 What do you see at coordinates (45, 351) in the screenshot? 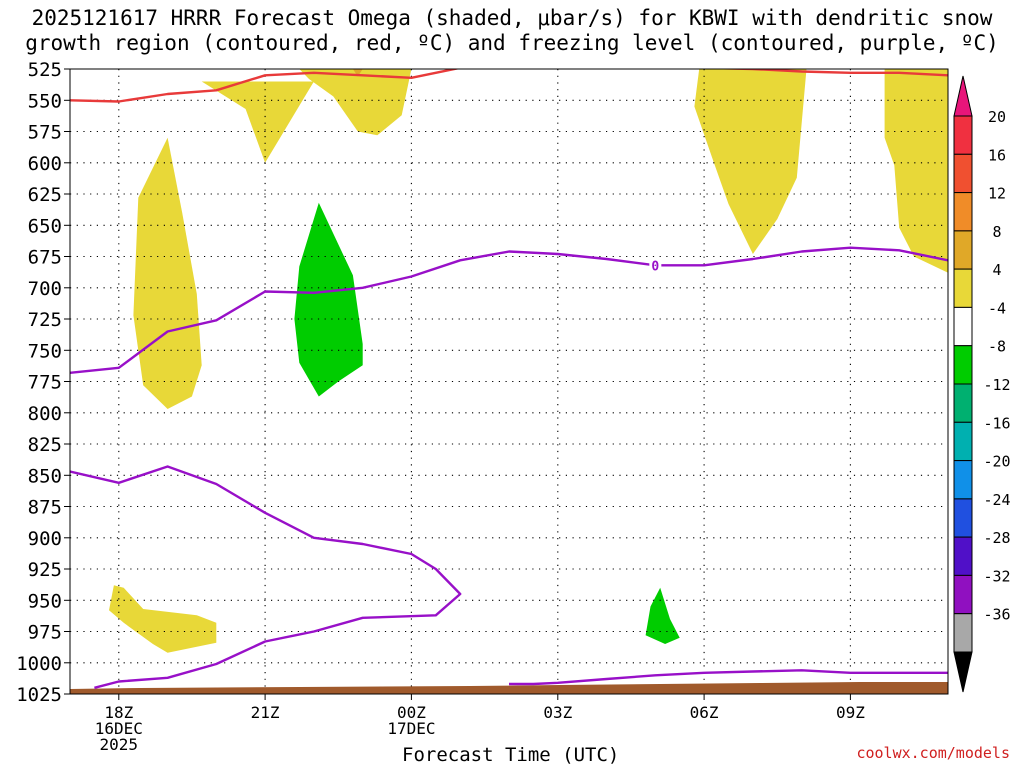
I see `y-tick-label: 750` at bounding box center [45, 351].